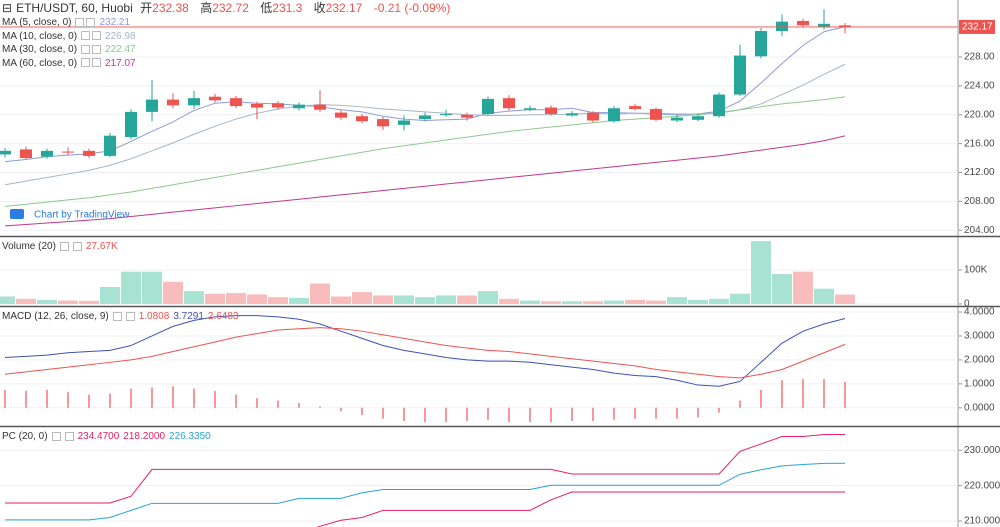 Image resolution: width=1000 pixels, height=527 pixels. What do you see at coordinates (37, 22) in the screenshot?
I see `indicator-name: MA (5, close, 0)` at bounding box center [37, 22].